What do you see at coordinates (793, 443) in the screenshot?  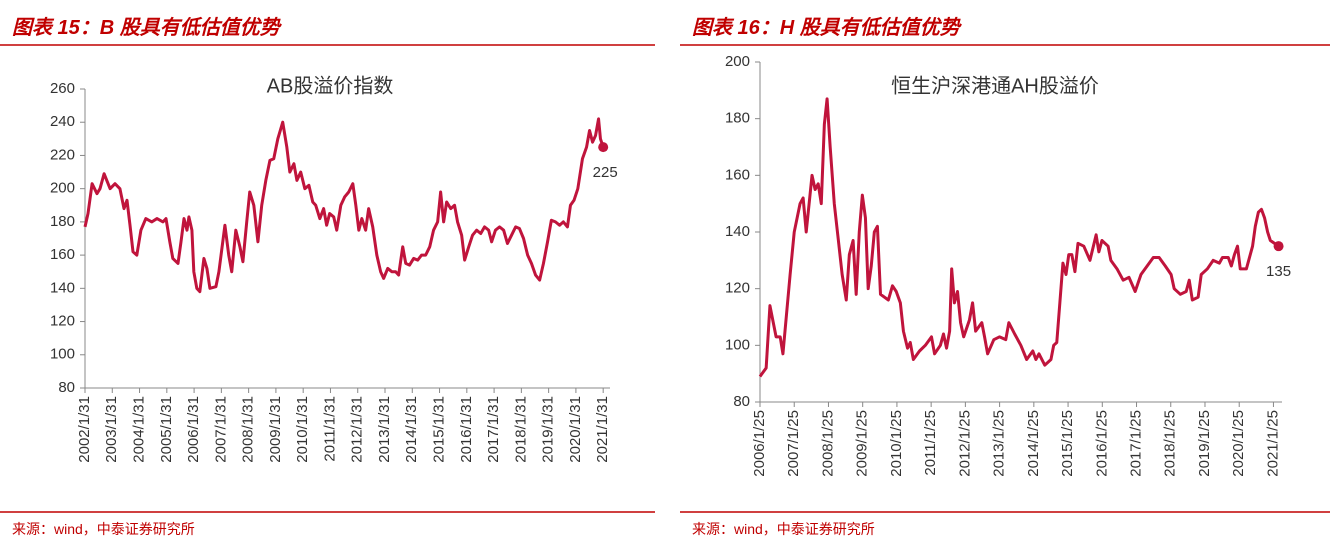 I see `x-tick-label: 2007/1/25` at bounding box center [793, 443].